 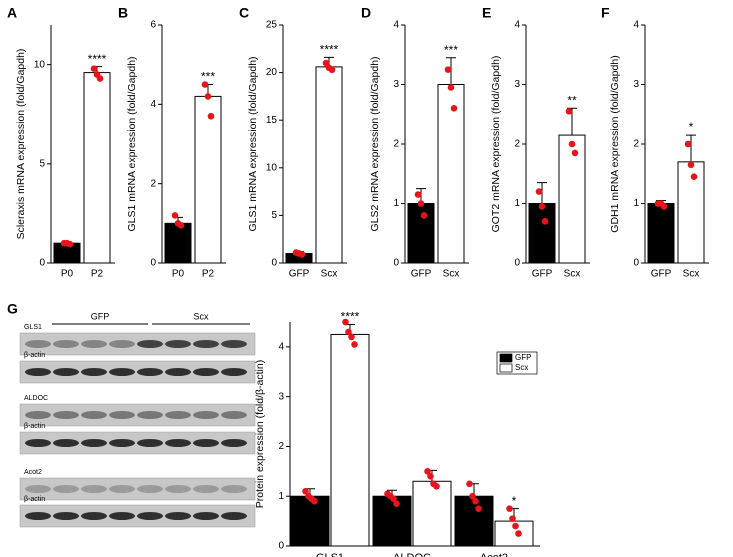 I want to click on panel-label: E, so click(x=486, y=13).